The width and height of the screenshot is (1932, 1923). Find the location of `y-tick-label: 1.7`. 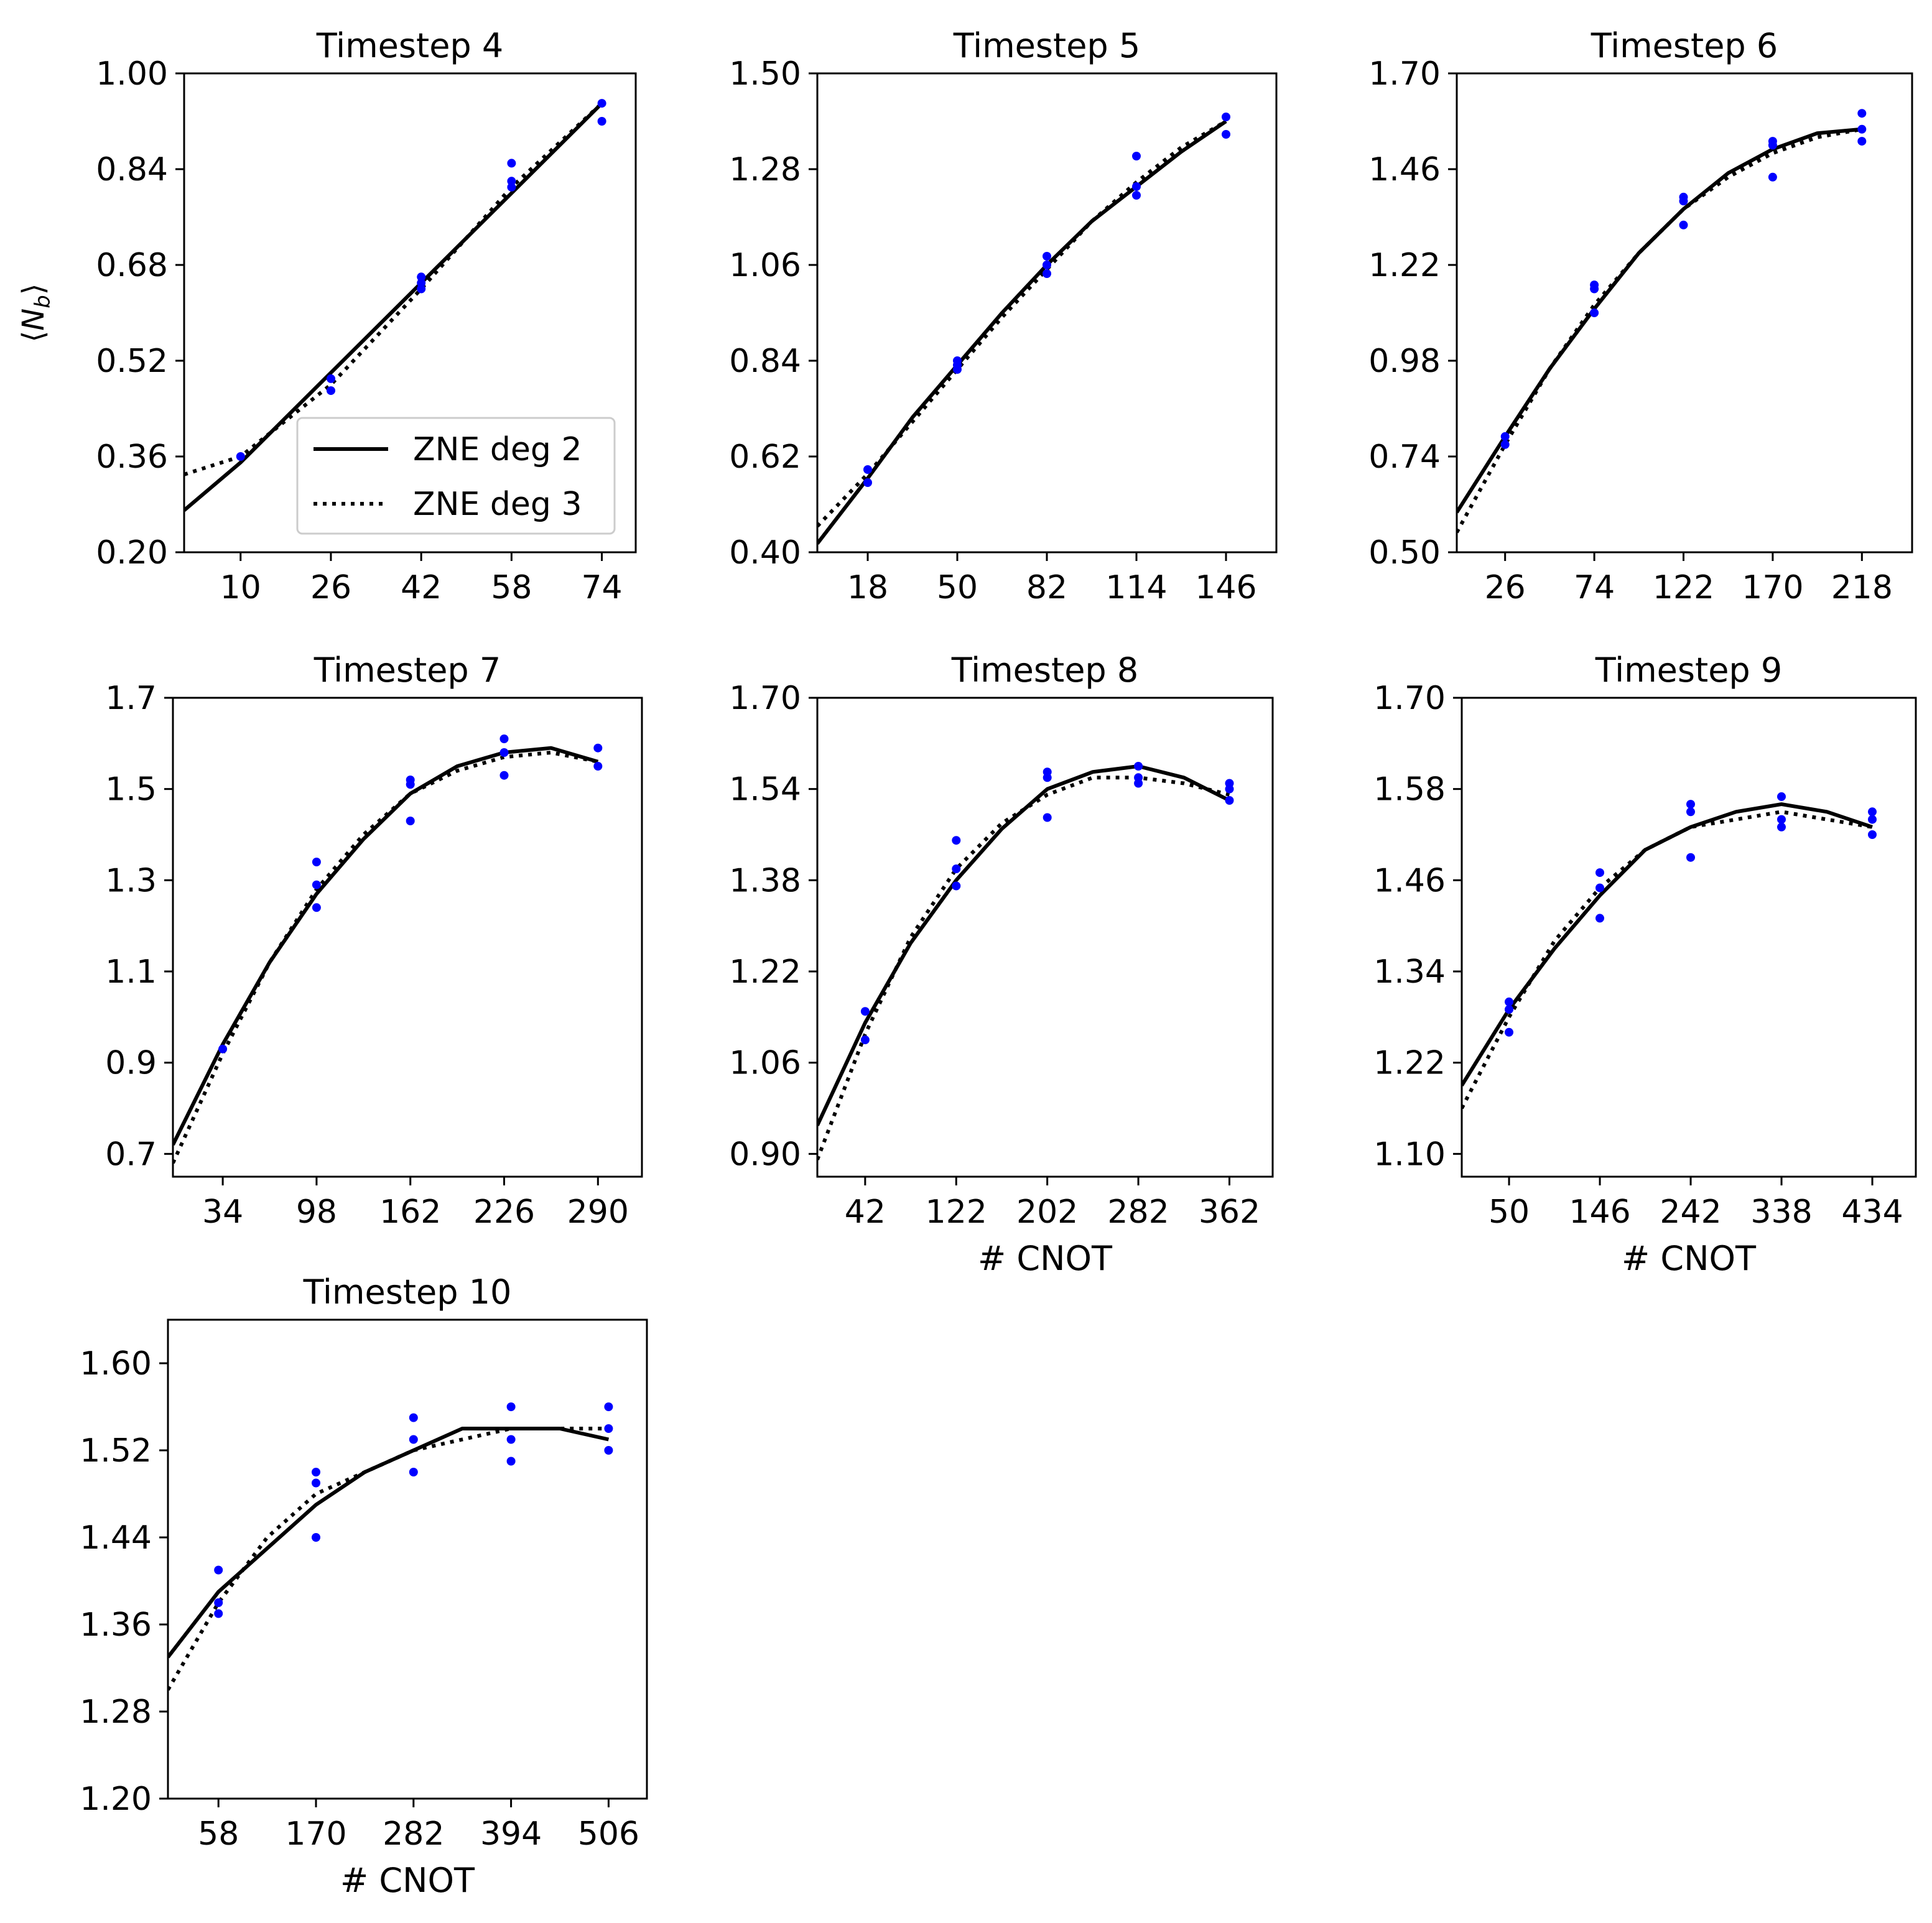

y-tick-label: 1.7 is located at coordinates (131, 698).